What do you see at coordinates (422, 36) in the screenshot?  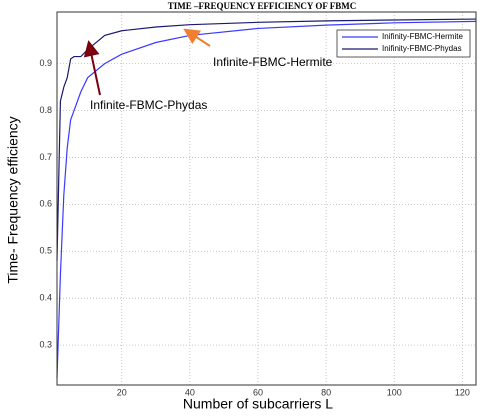 I see `legend-label: Inifinity-FBMC-Hermite` at bounding box center [422, 36].